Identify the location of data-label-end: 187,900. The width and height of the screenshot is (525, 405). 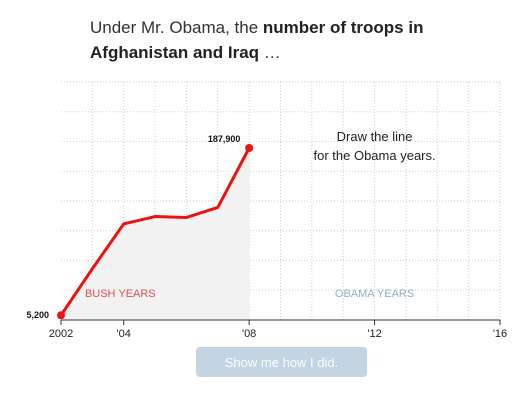
(224, 139).